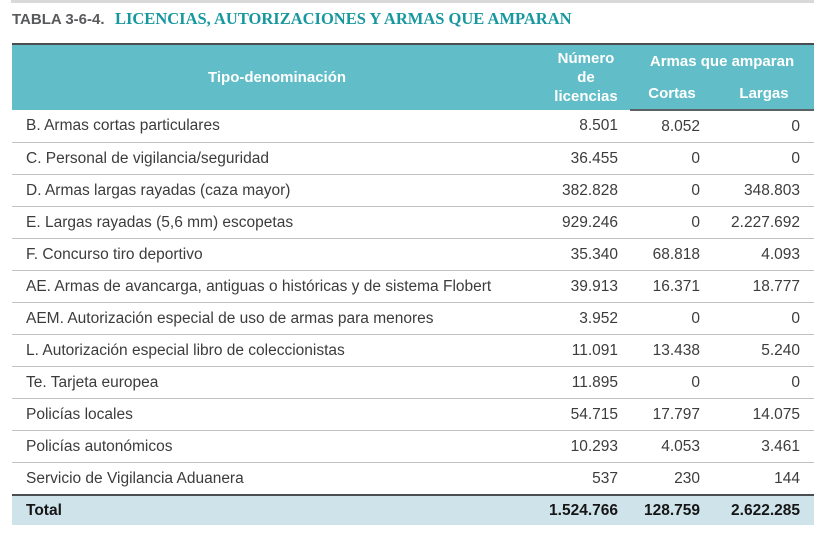  Describe the element at coordinates (672, 414) in the screenshot. I see `cell-cortas: 17.797` at that location.